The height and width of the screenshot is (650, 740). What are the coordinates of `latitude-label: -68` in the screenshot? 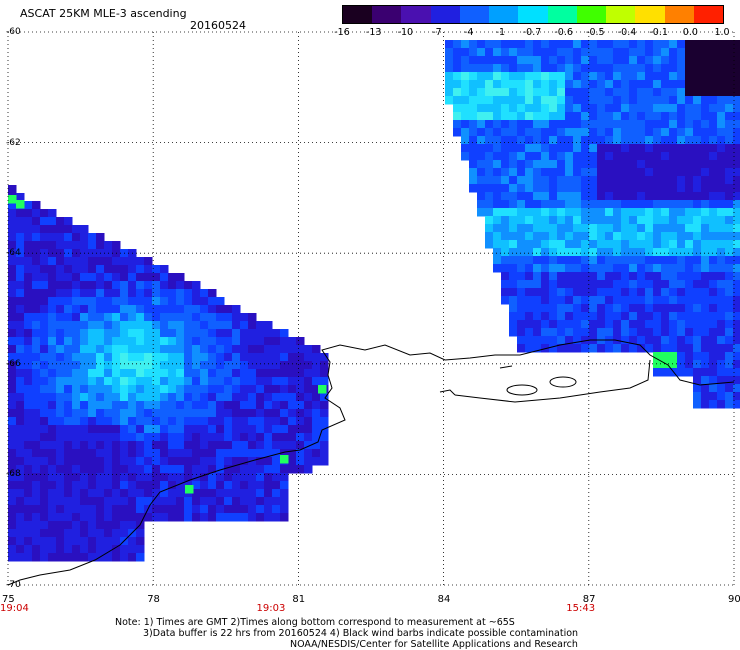 It's located at (13, 474).